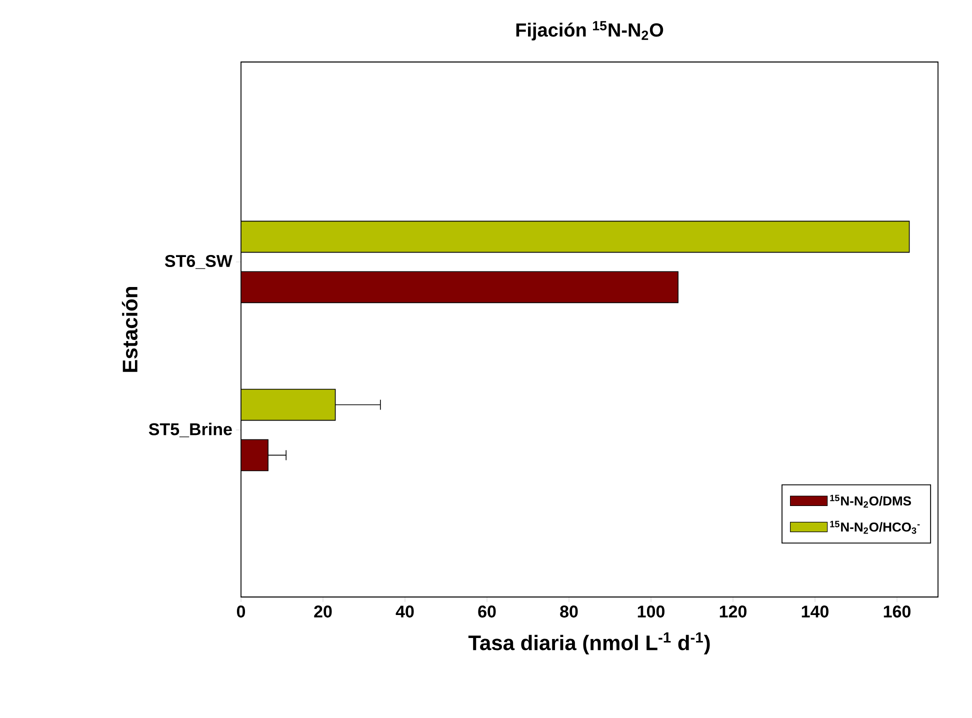 This screenshot has width=972, height=718. What do you see at coordinates (405, 612) in the screenshot?
I see `x-tick-label: 40` at bounding box center [405, 612].